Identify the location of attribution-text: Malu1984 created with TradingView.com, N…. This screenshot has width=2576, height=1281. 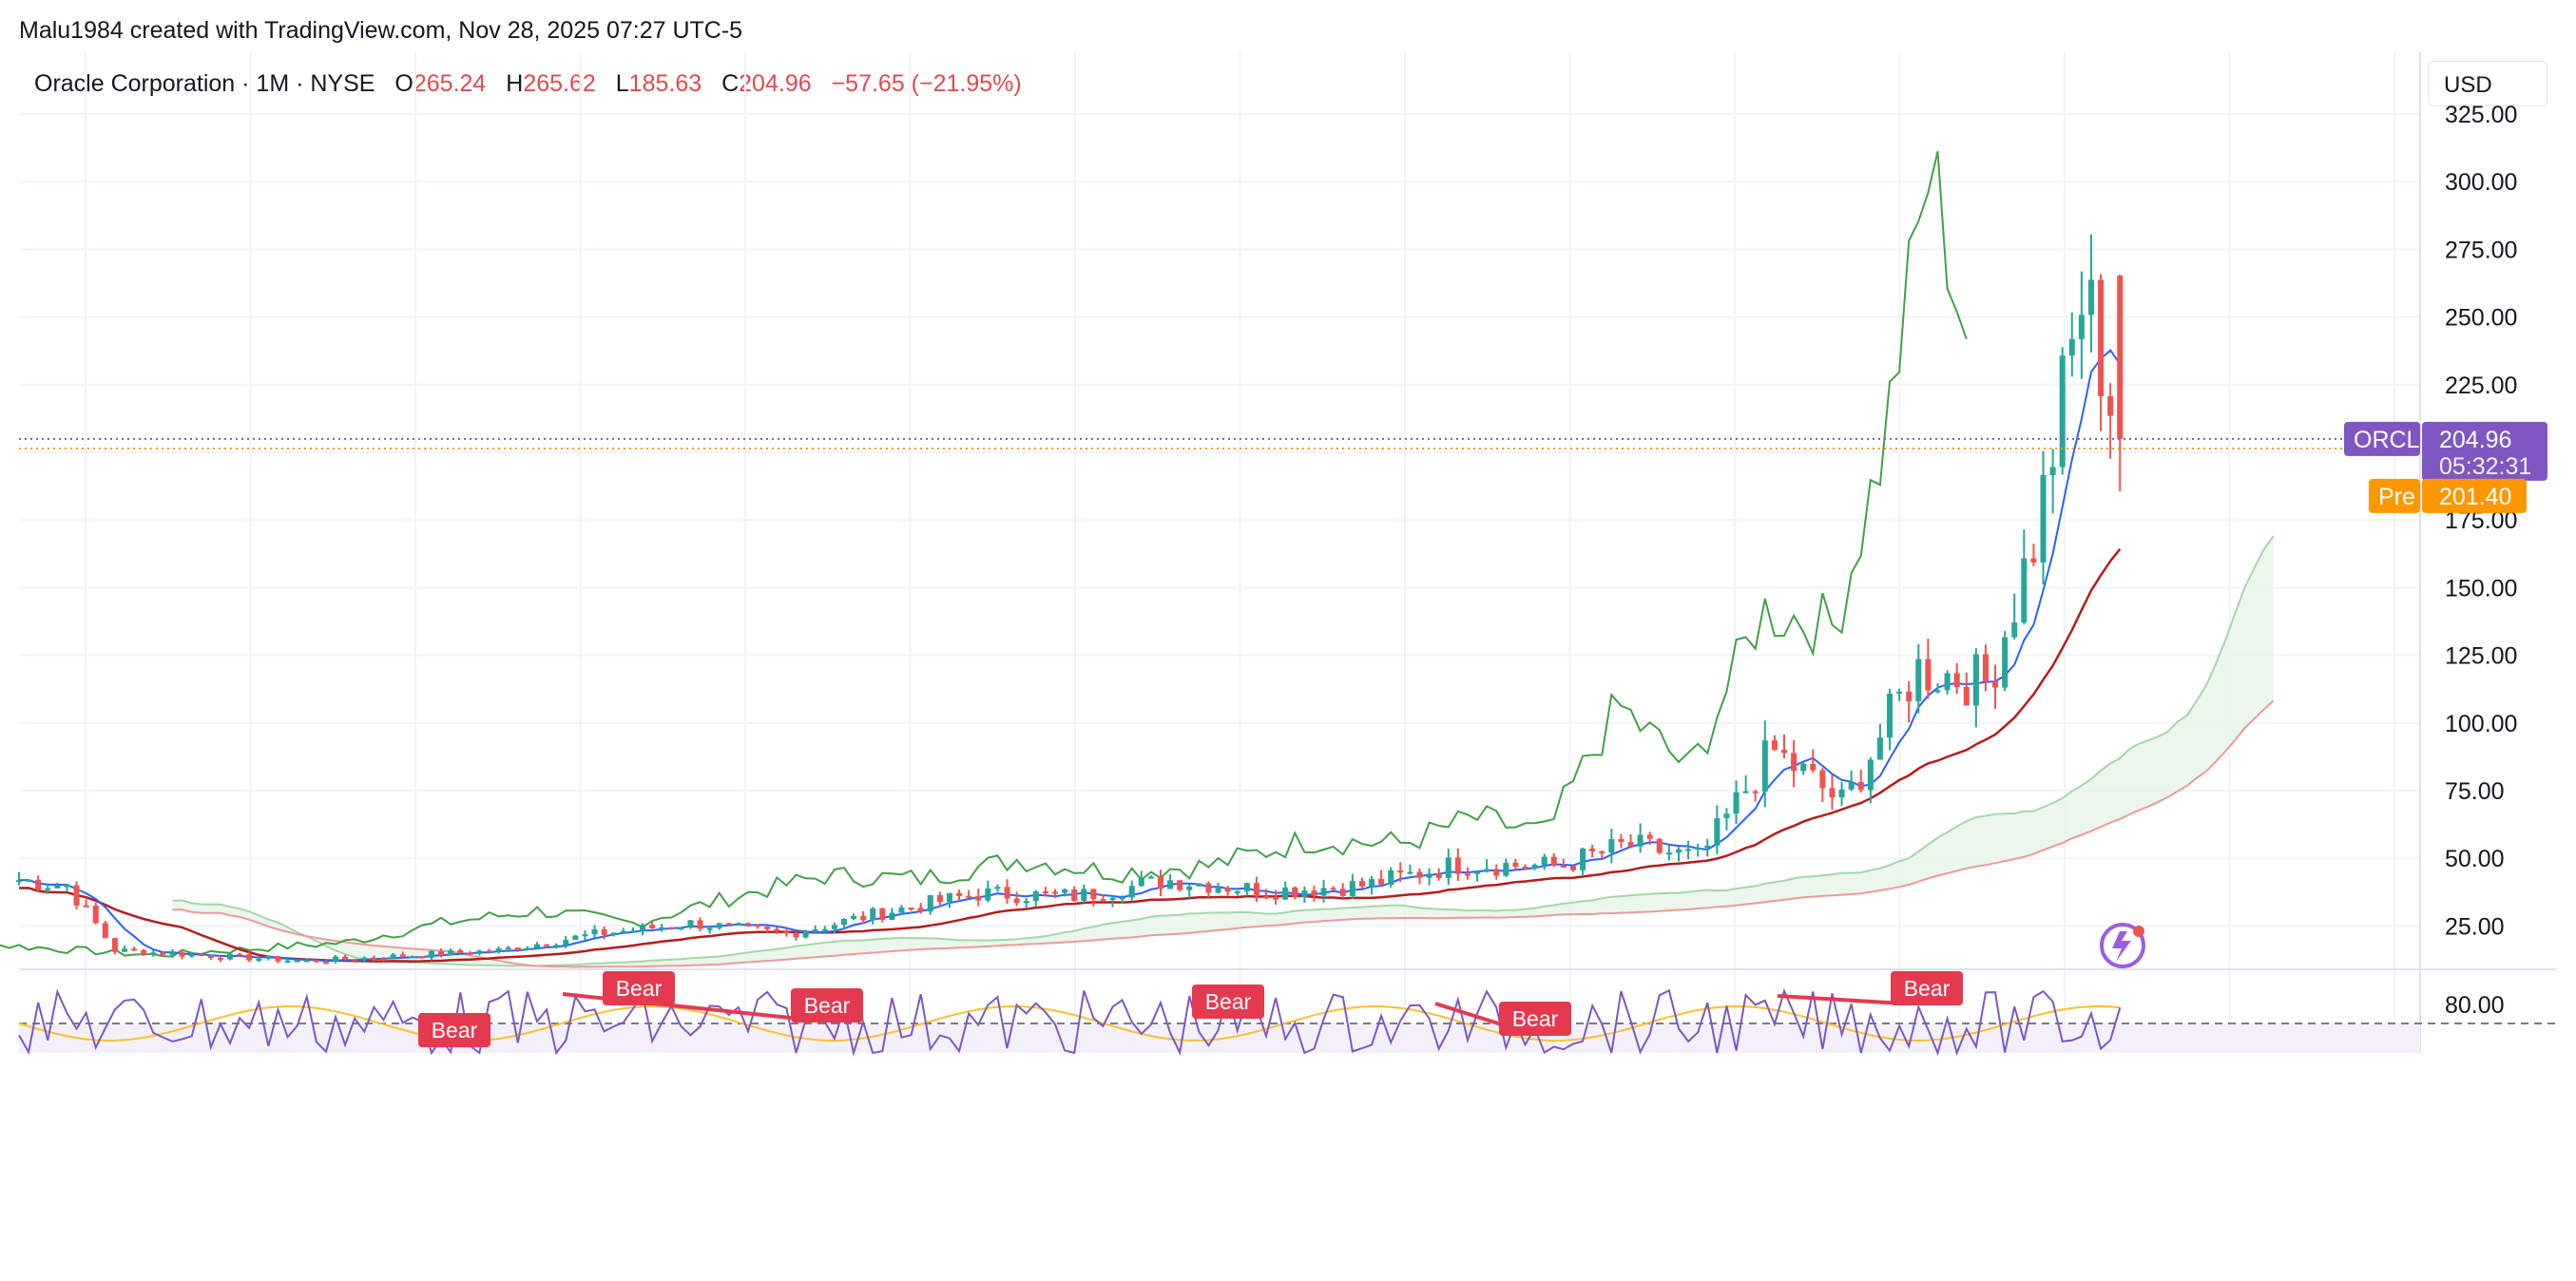
(381, 30).